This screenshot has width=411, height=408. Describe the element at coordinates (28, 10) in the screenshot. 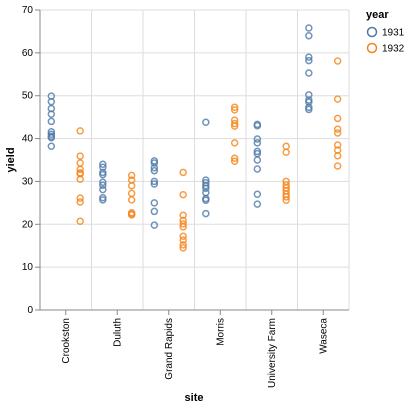

I see `y-tick-label: 70` at that location.